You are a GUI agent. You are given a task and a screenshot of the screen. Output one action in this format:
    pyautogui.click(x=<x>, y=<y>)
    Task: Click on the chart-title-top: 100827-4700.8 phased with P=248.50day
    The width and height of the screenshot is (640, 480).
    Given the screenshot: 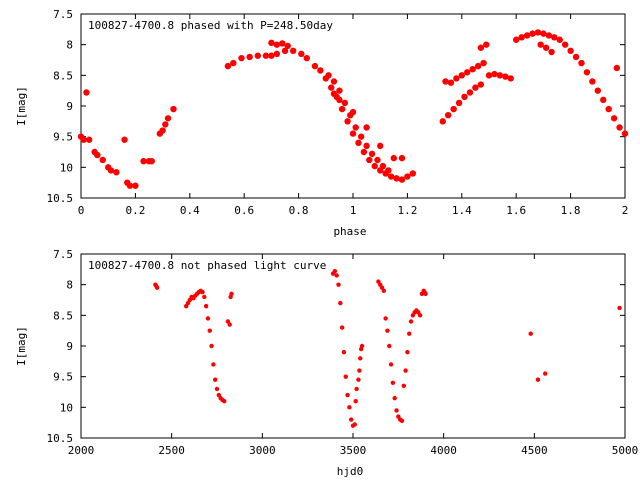 What is the action you would take?
    pyautogui.click(x=210, y=25)
    